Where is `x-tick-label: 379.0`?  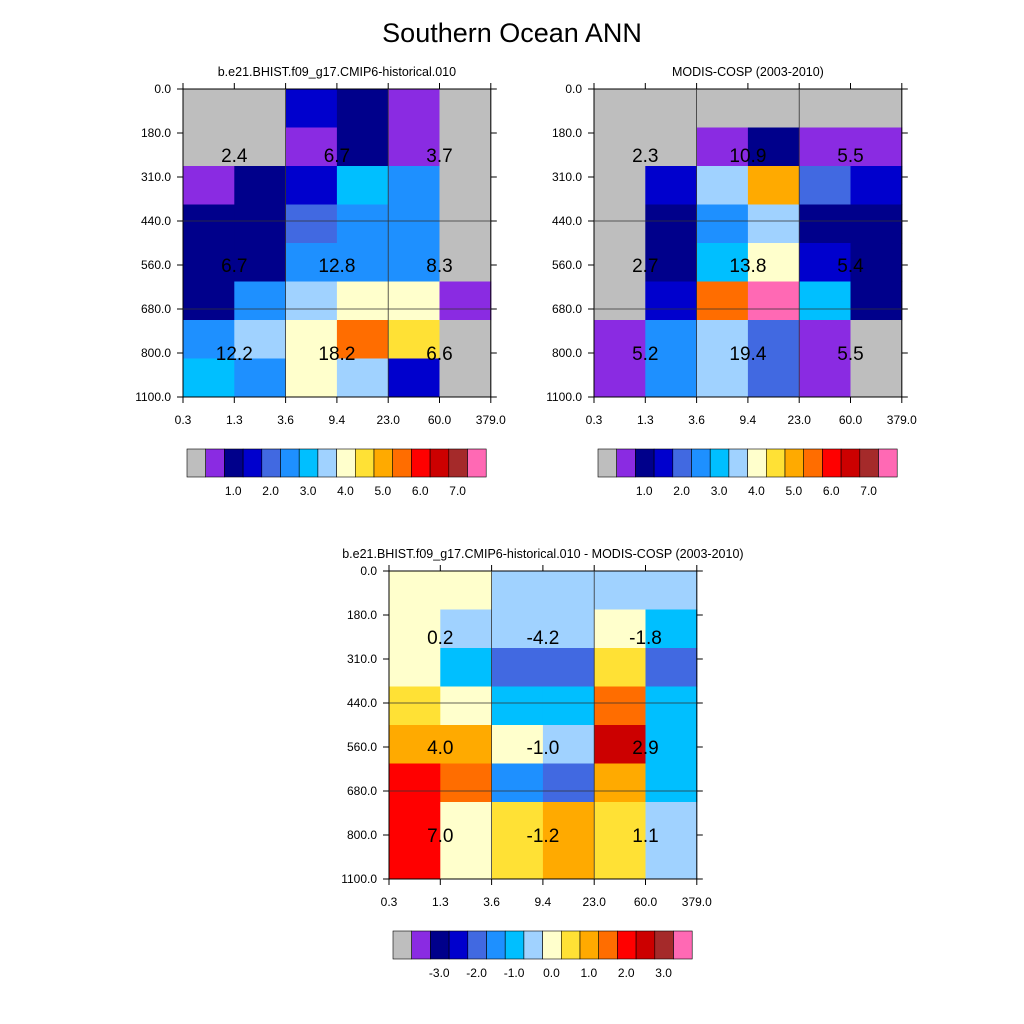
x-tick-label: 379.0 is located at coordinates (491, 420).